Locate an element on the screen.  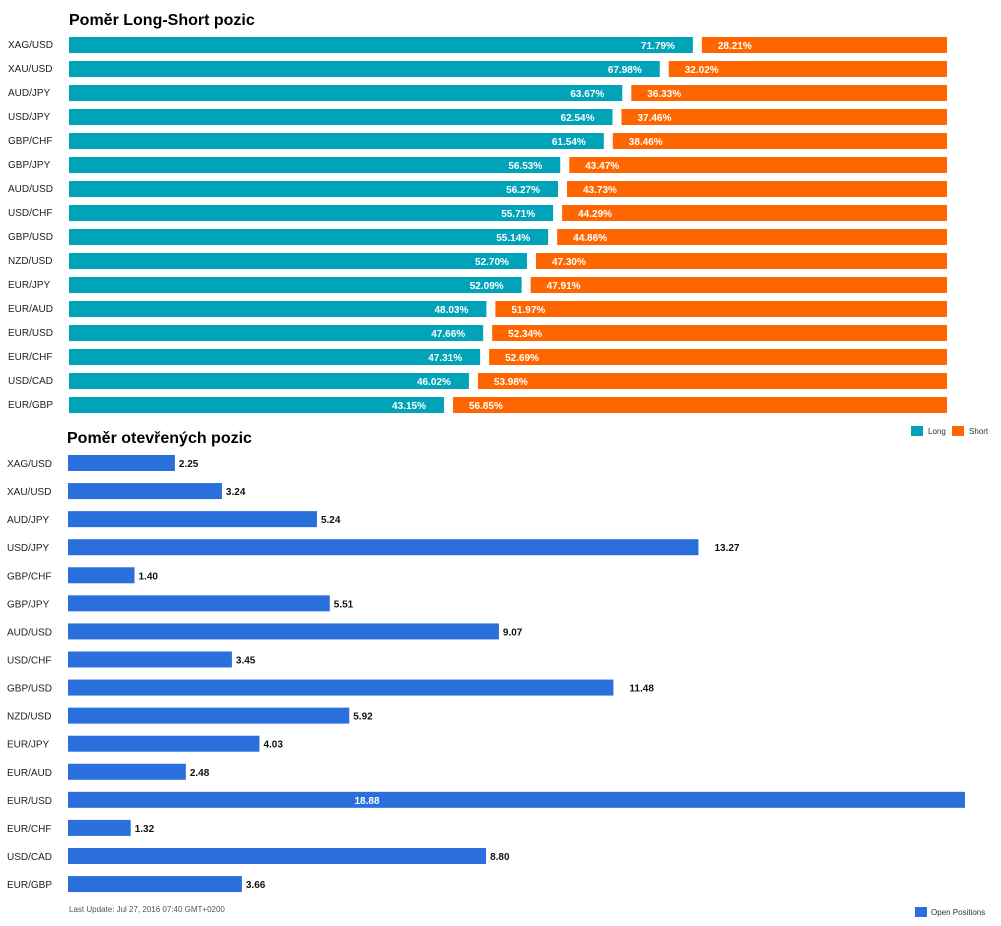
open-positions-value-nzd-usd: 5.92 is located at coordinates (363, 717).